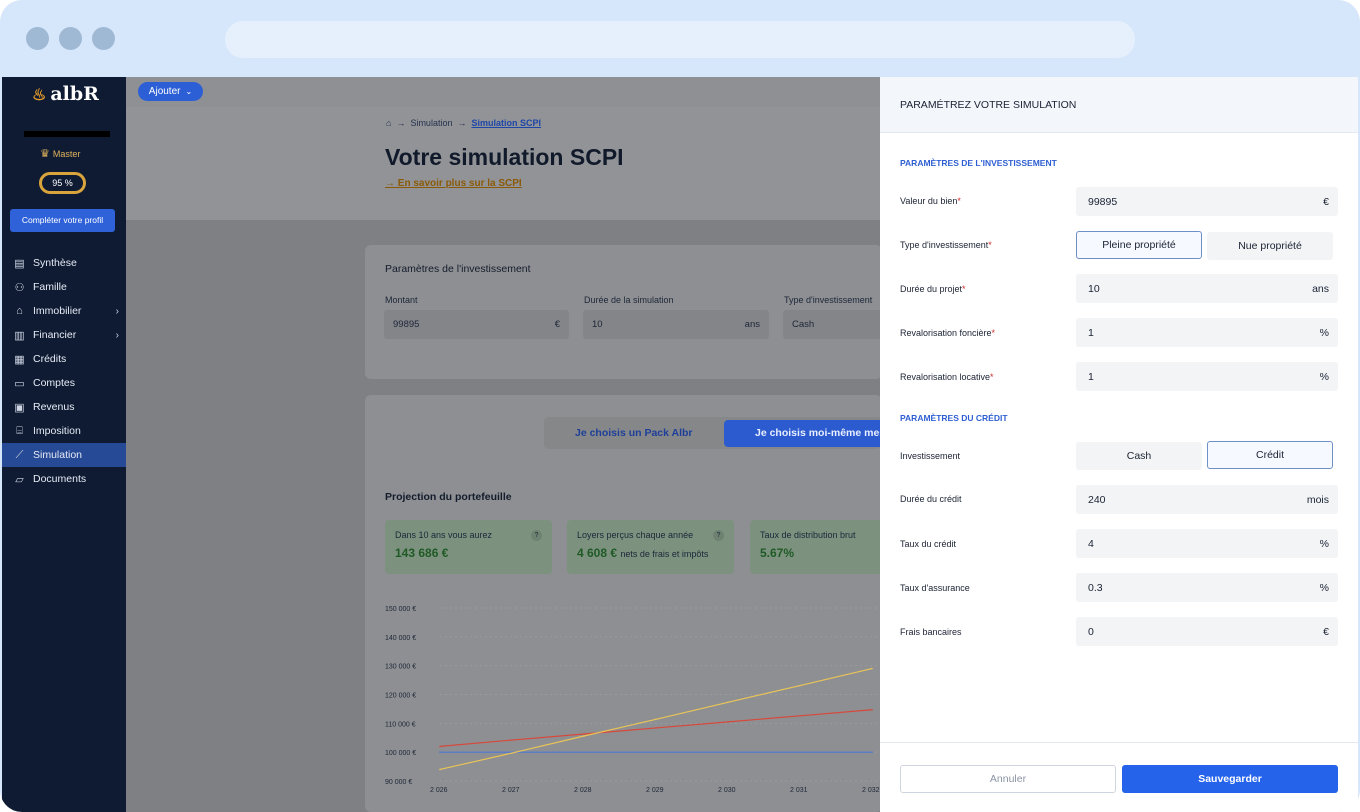 This screenshot has width=1360, height=812. Describe the element at coordinates (808, 535) in the screenshot. I see `kpi-label: Taux de distribution brut` at that location.